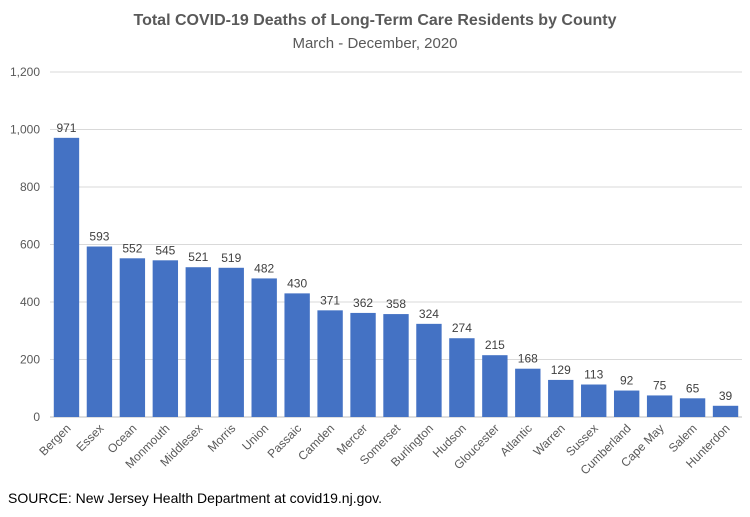 The width and height of the screenshot is (750, 517). What do you see at coordinates (693, 388) in the screenshot?
I see `data-label: 65` at bounding box center [693, 388].